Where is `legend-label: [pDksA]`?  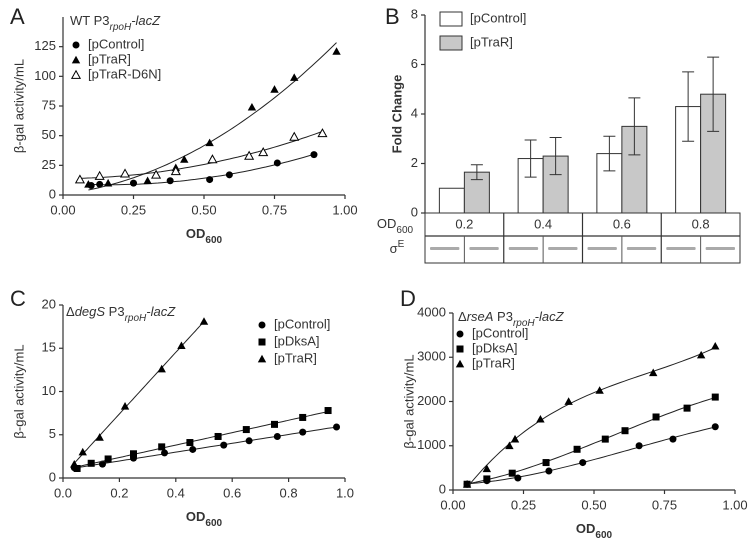
legend-label: [pDksA] is located at coordinates (297, 340).